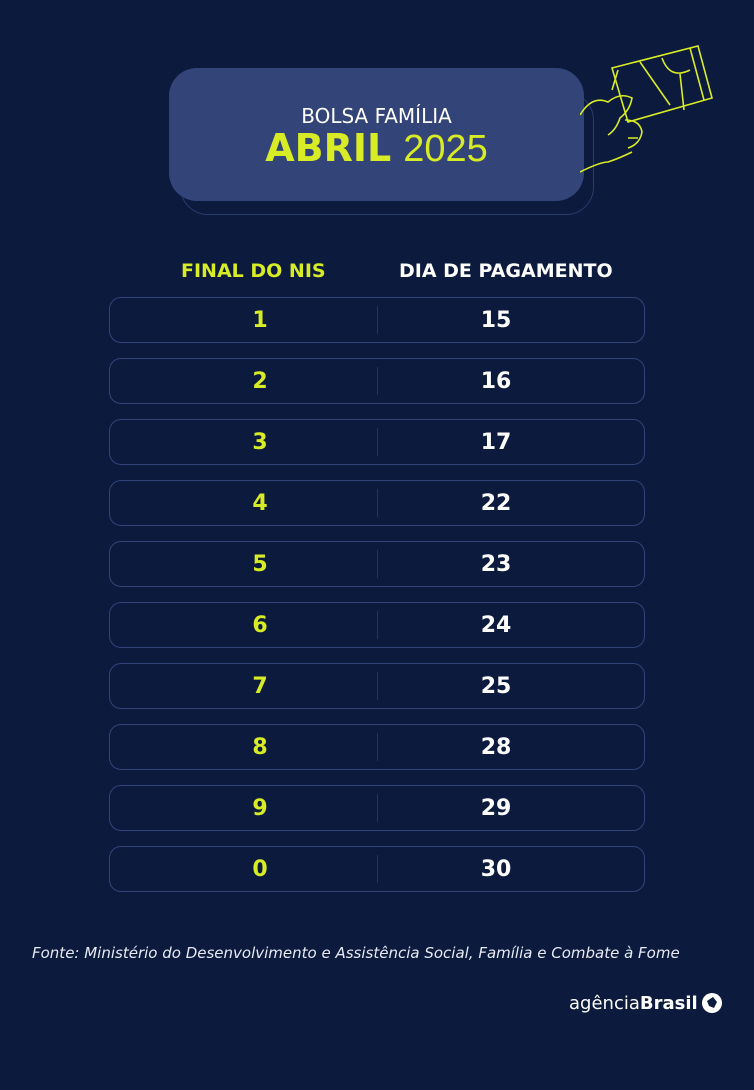  Describe the element at coordinates (496, 320) in the screenshot. I see `payment-day: 15` at that location.